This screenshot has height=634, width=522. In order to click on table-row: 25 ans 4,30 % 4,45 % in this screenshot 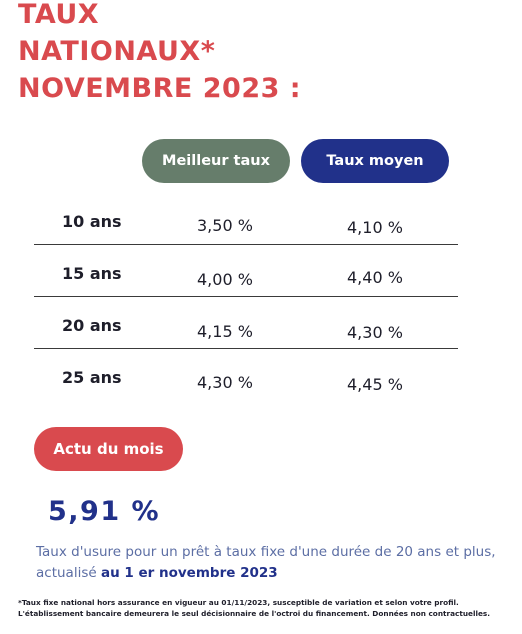, I will do `click(246, 380)`.